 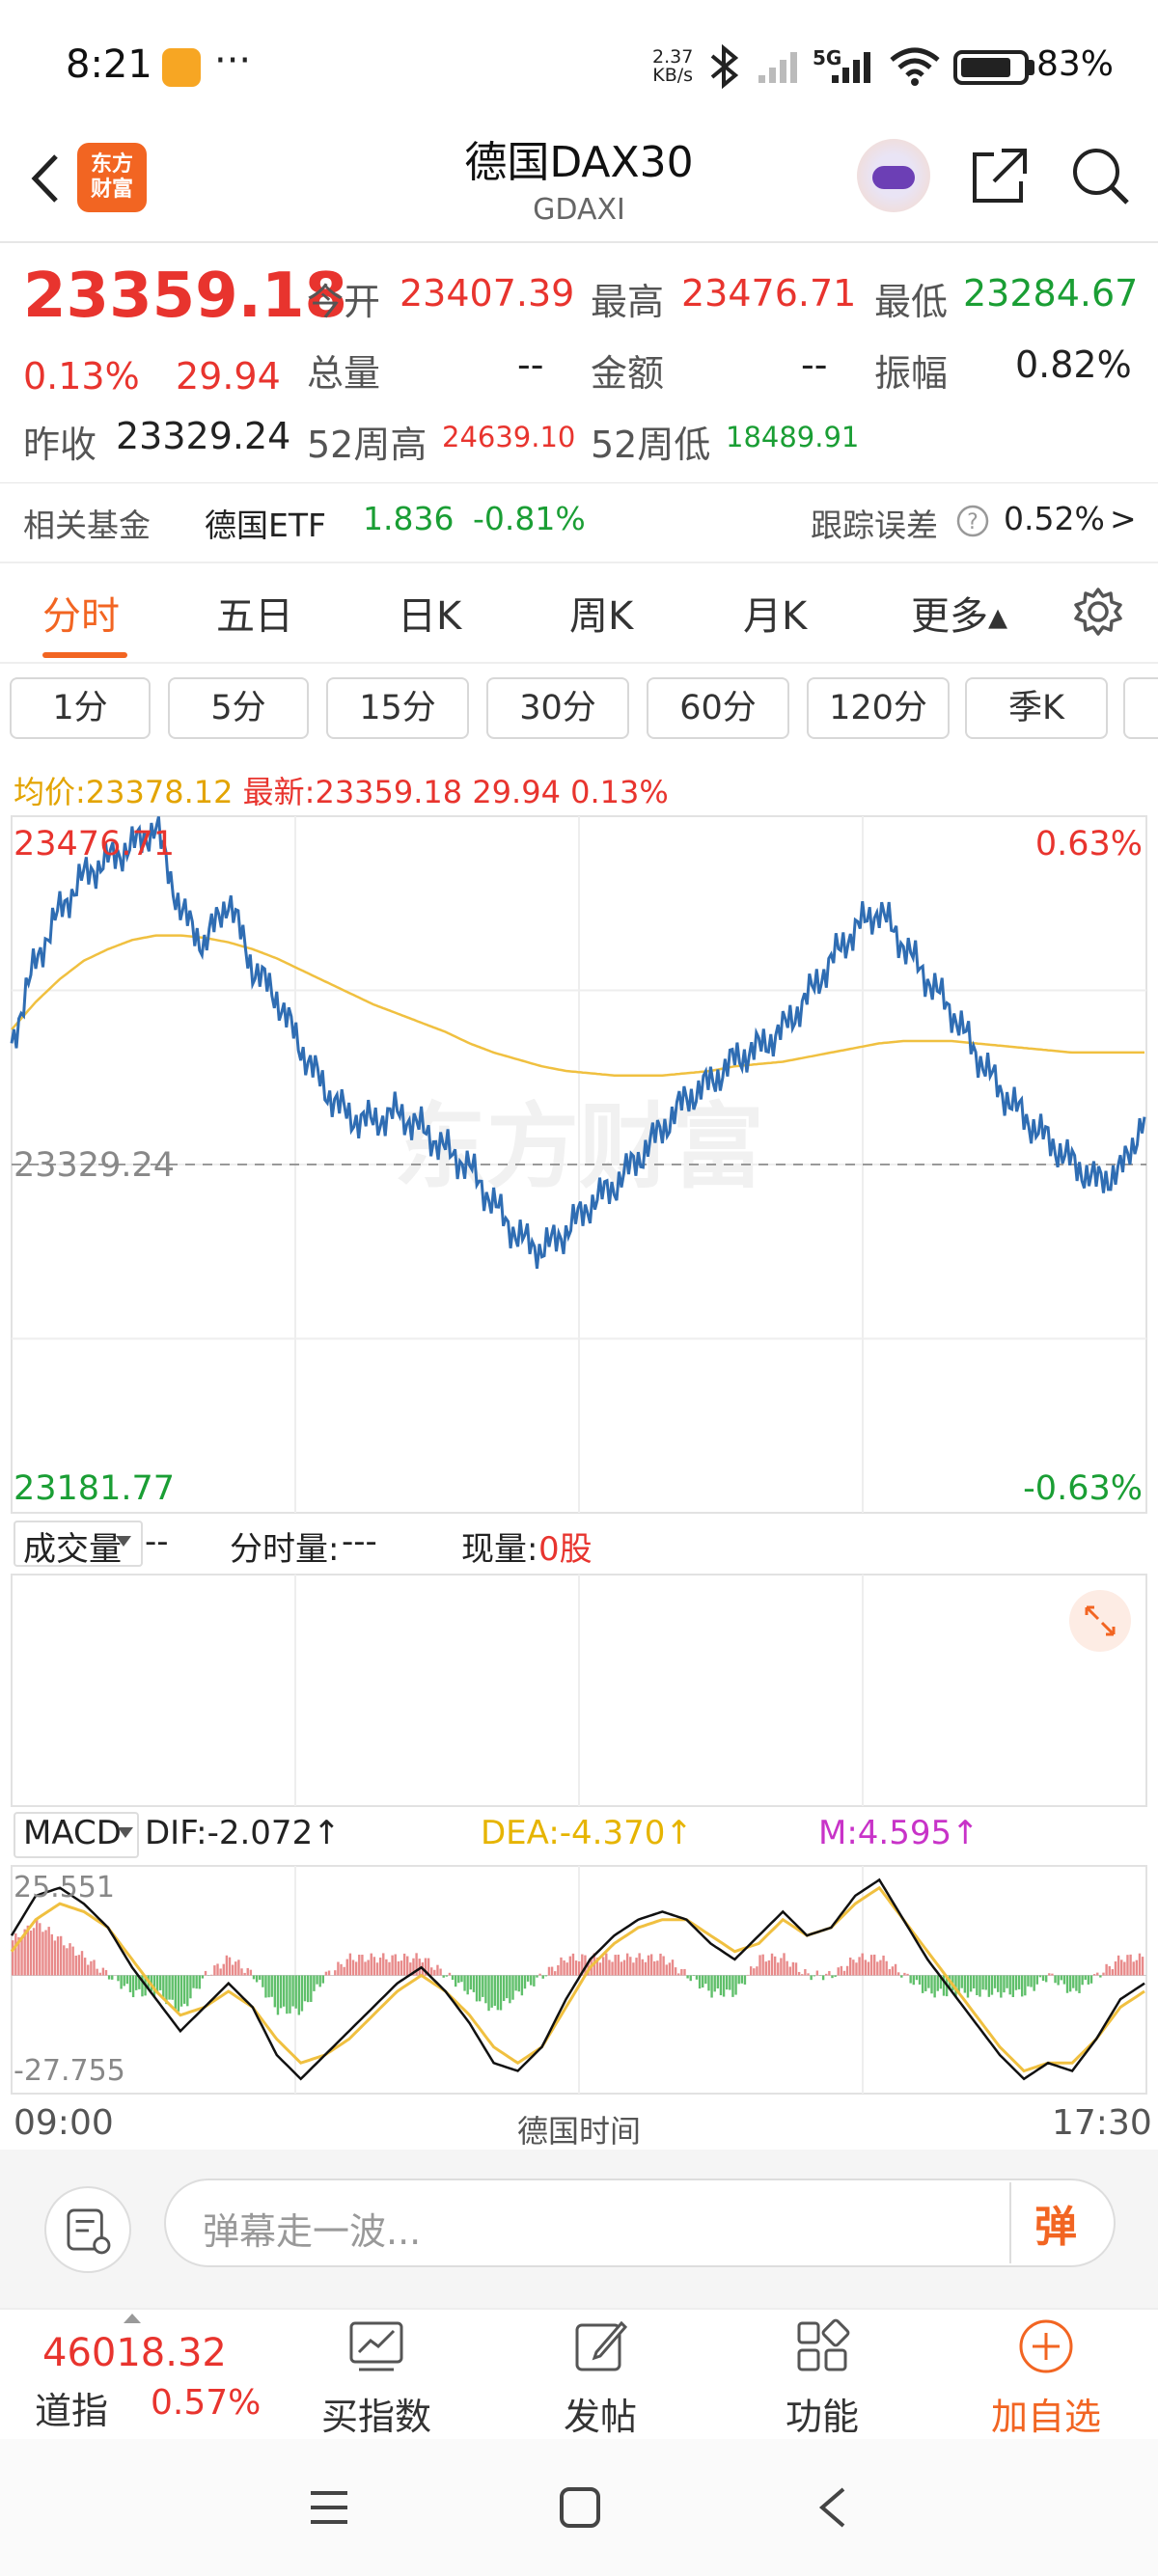 What do you see at coordinates (718, 708) in the screenshot?
I see `period-chip-4: 60分` at bounding box center [718, 708].